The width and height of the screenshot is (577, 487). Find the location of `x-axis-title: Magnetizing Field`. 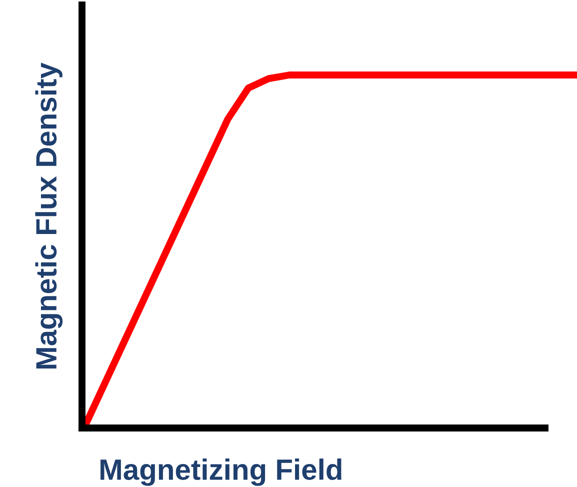

x-axis-title: Magnetizing Field is located at coordinates (221, 472).